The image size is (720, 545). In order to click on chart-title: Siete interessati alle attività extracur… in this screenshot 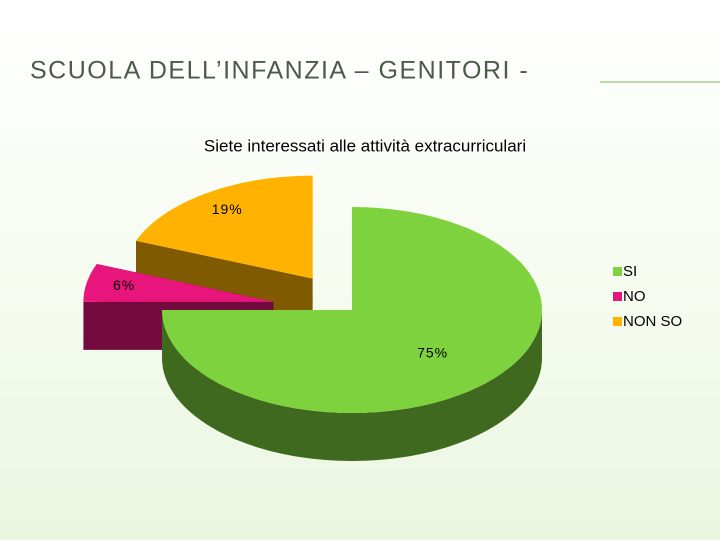, I will do `click(365, 145)`.